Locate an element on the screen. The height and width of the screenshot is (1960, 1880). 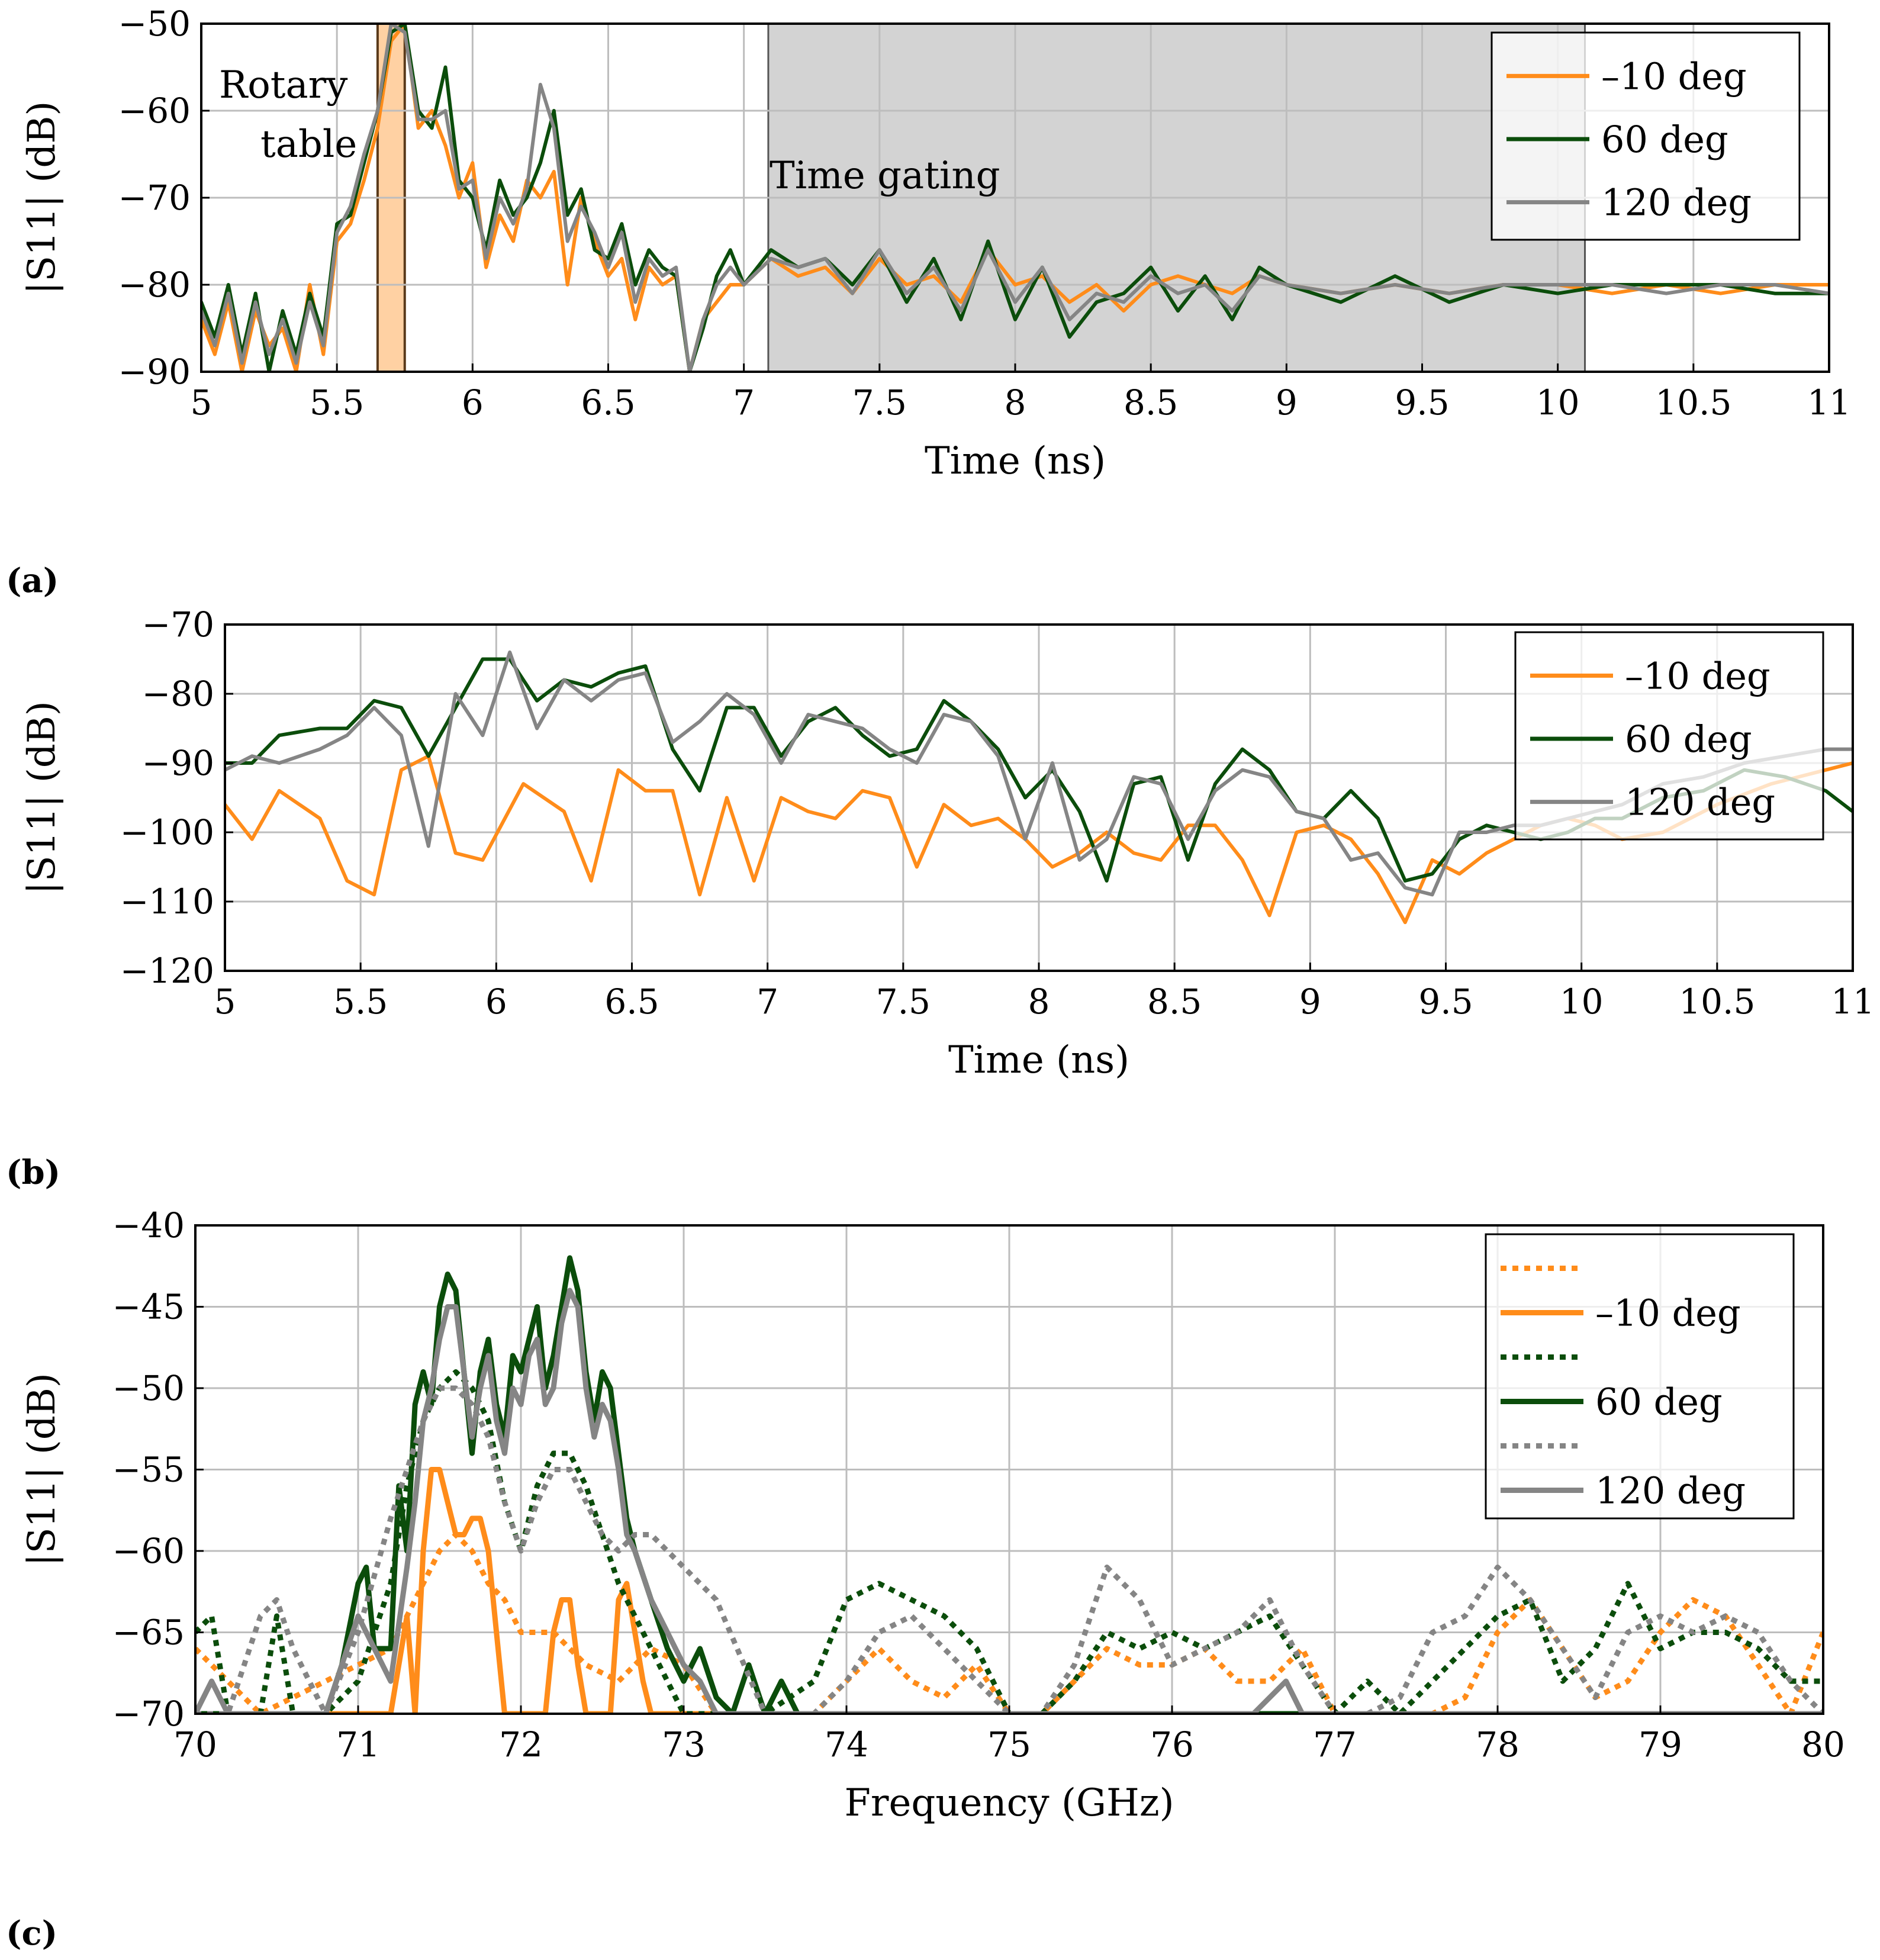
x-tick-label: 80 is located at coordinates (1823, 1745).